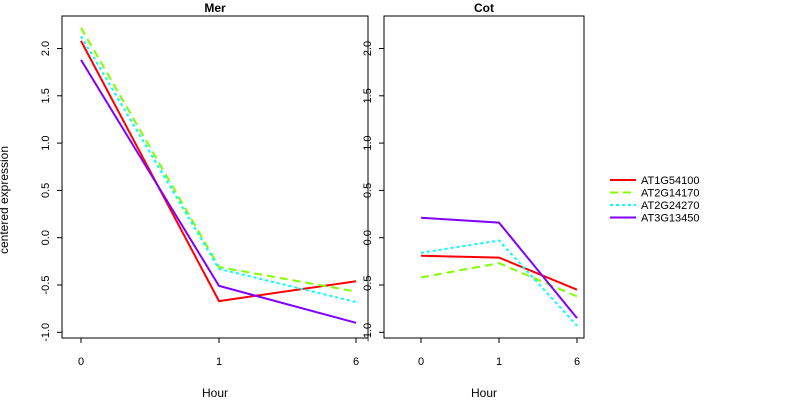 The image size is (800, 400). Describe the element at coordinates (5, 200) in the screenshot. I see `y-axis-label: centered expression` at that location.